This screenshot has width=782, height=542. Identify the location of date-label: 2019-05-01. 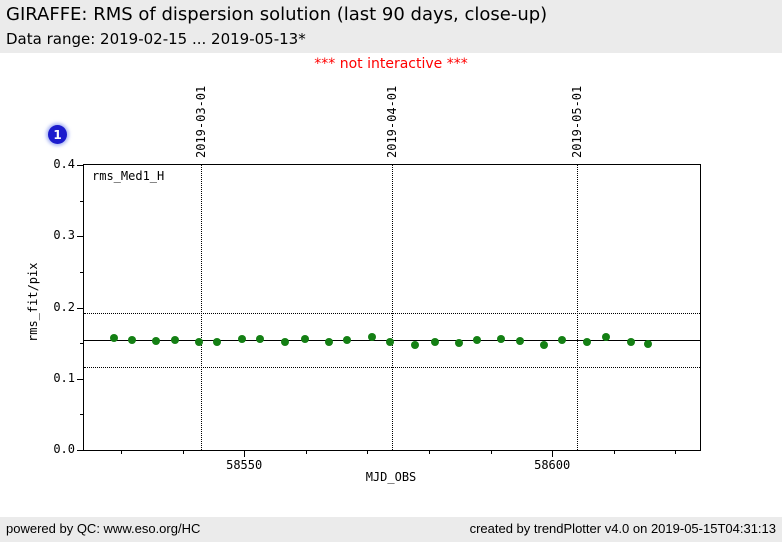
(576, 121).